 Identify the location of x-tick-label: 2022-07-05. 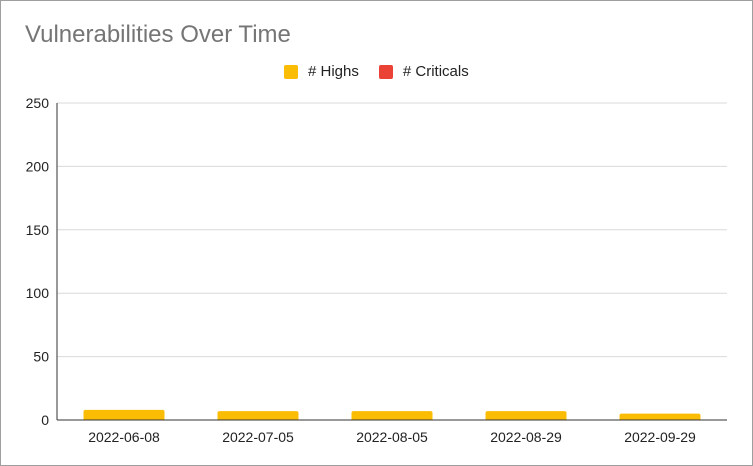
(258, 437).